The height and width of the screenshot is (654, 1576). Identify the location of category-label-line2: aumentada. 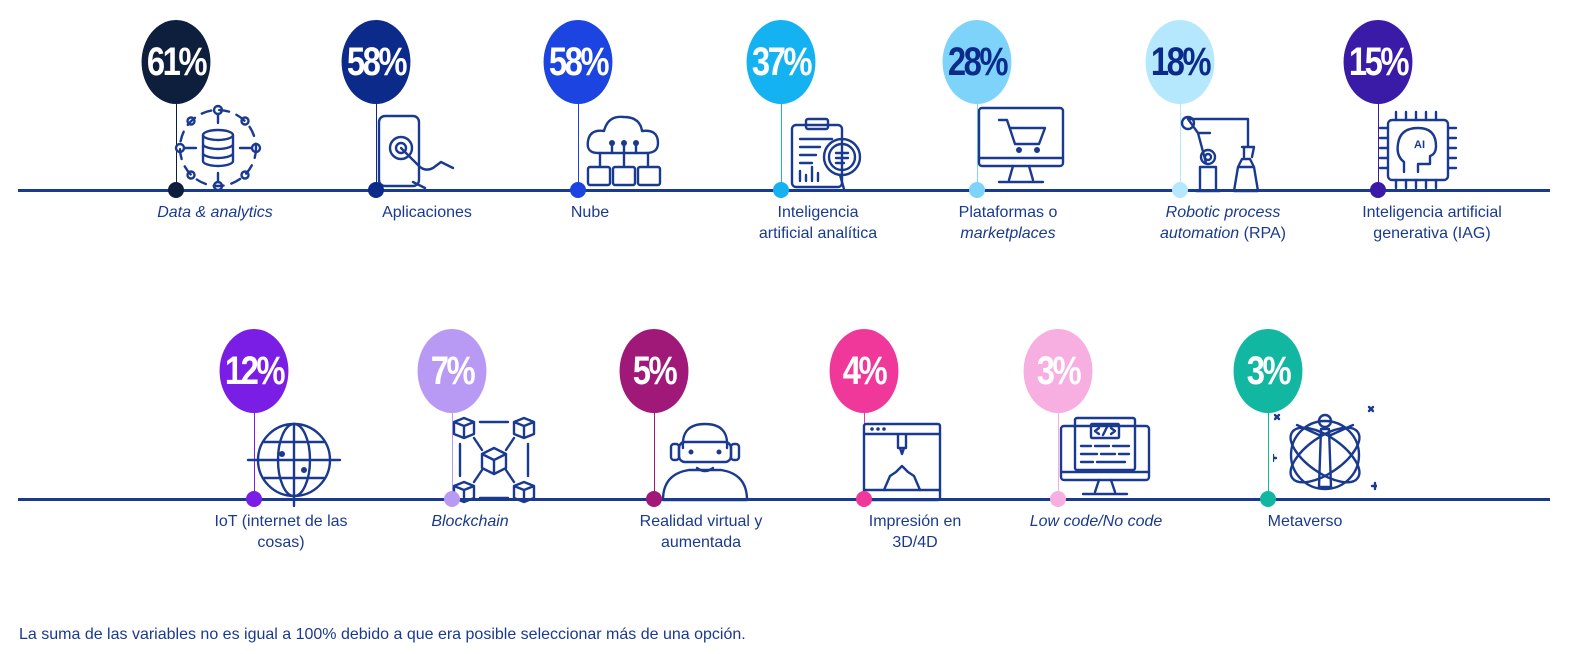
(701, 542).